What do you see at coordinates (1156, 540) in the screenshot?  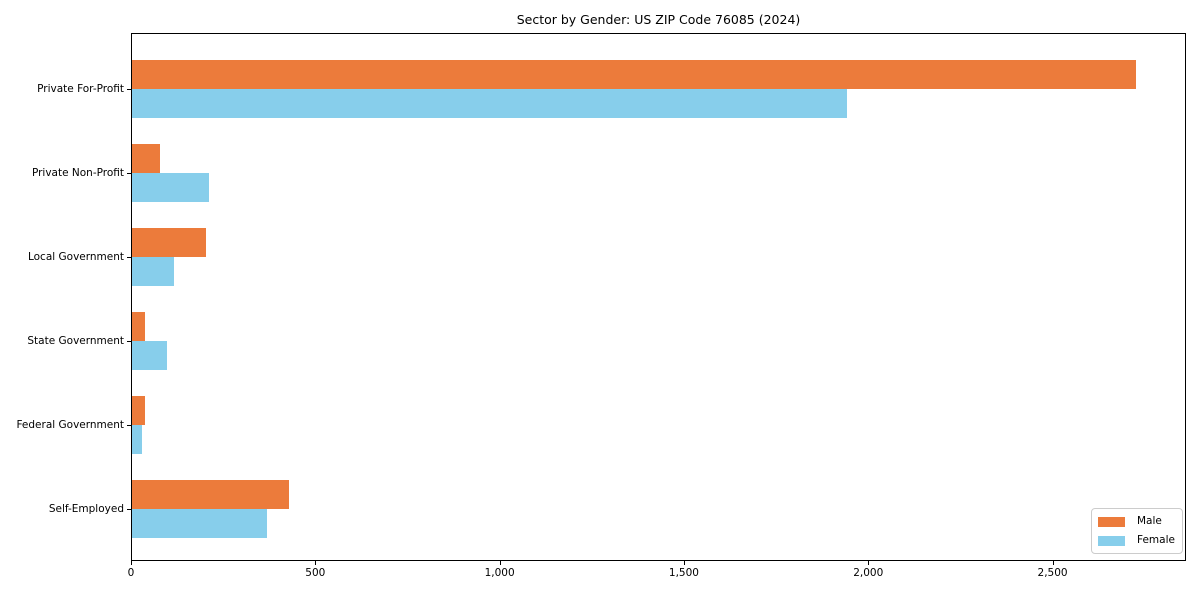 I see `legend-label-female: Female` at bounding box center [1156, 540].